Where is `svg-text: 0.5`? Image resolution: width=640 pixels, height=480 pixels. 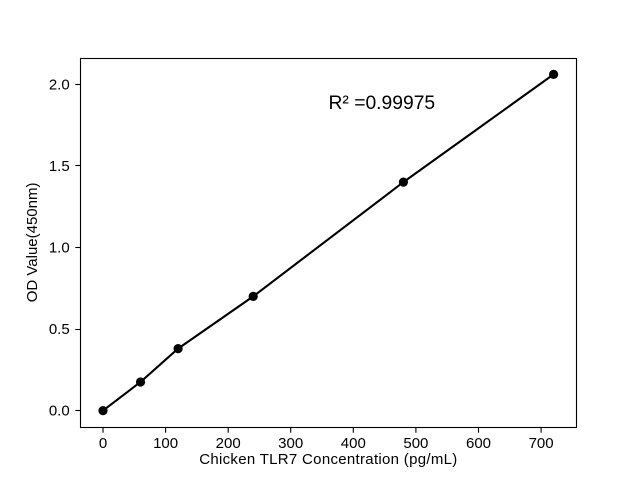 svg-text: 0.5 is located at coordinates (59, 329).